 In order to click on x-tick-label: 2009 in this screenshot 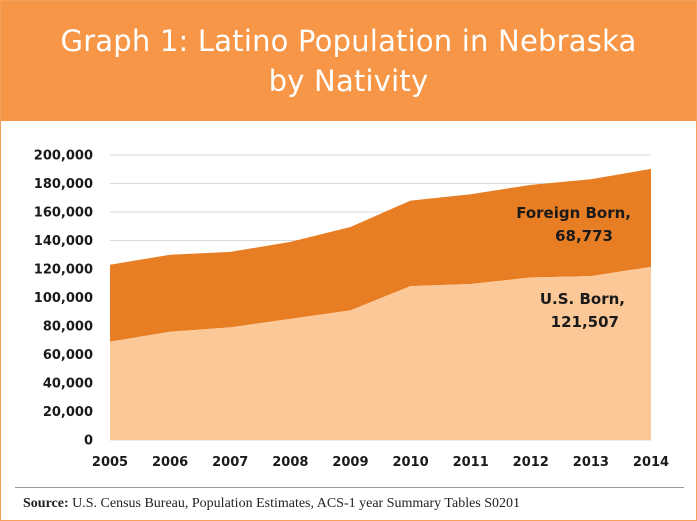, I will do `click(350, 462)`.